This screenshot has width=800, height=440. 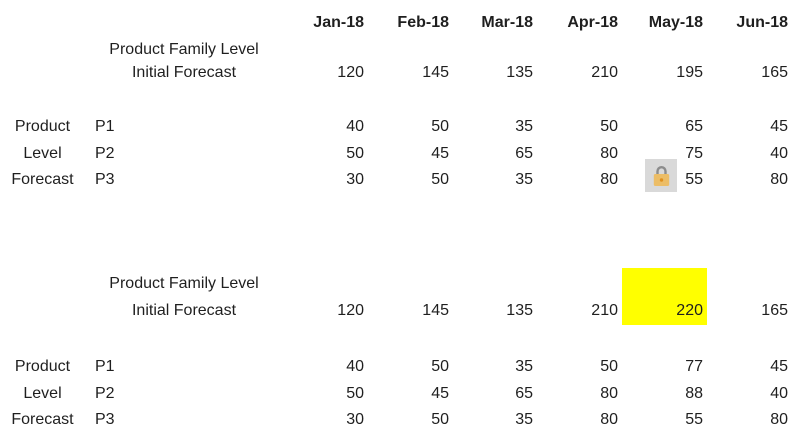 What do you see at coordinates (400, 126) in the screenshot?
I see `table-row: Product P1 40 50 35 50 65 45` at bounding box center [400, 126].